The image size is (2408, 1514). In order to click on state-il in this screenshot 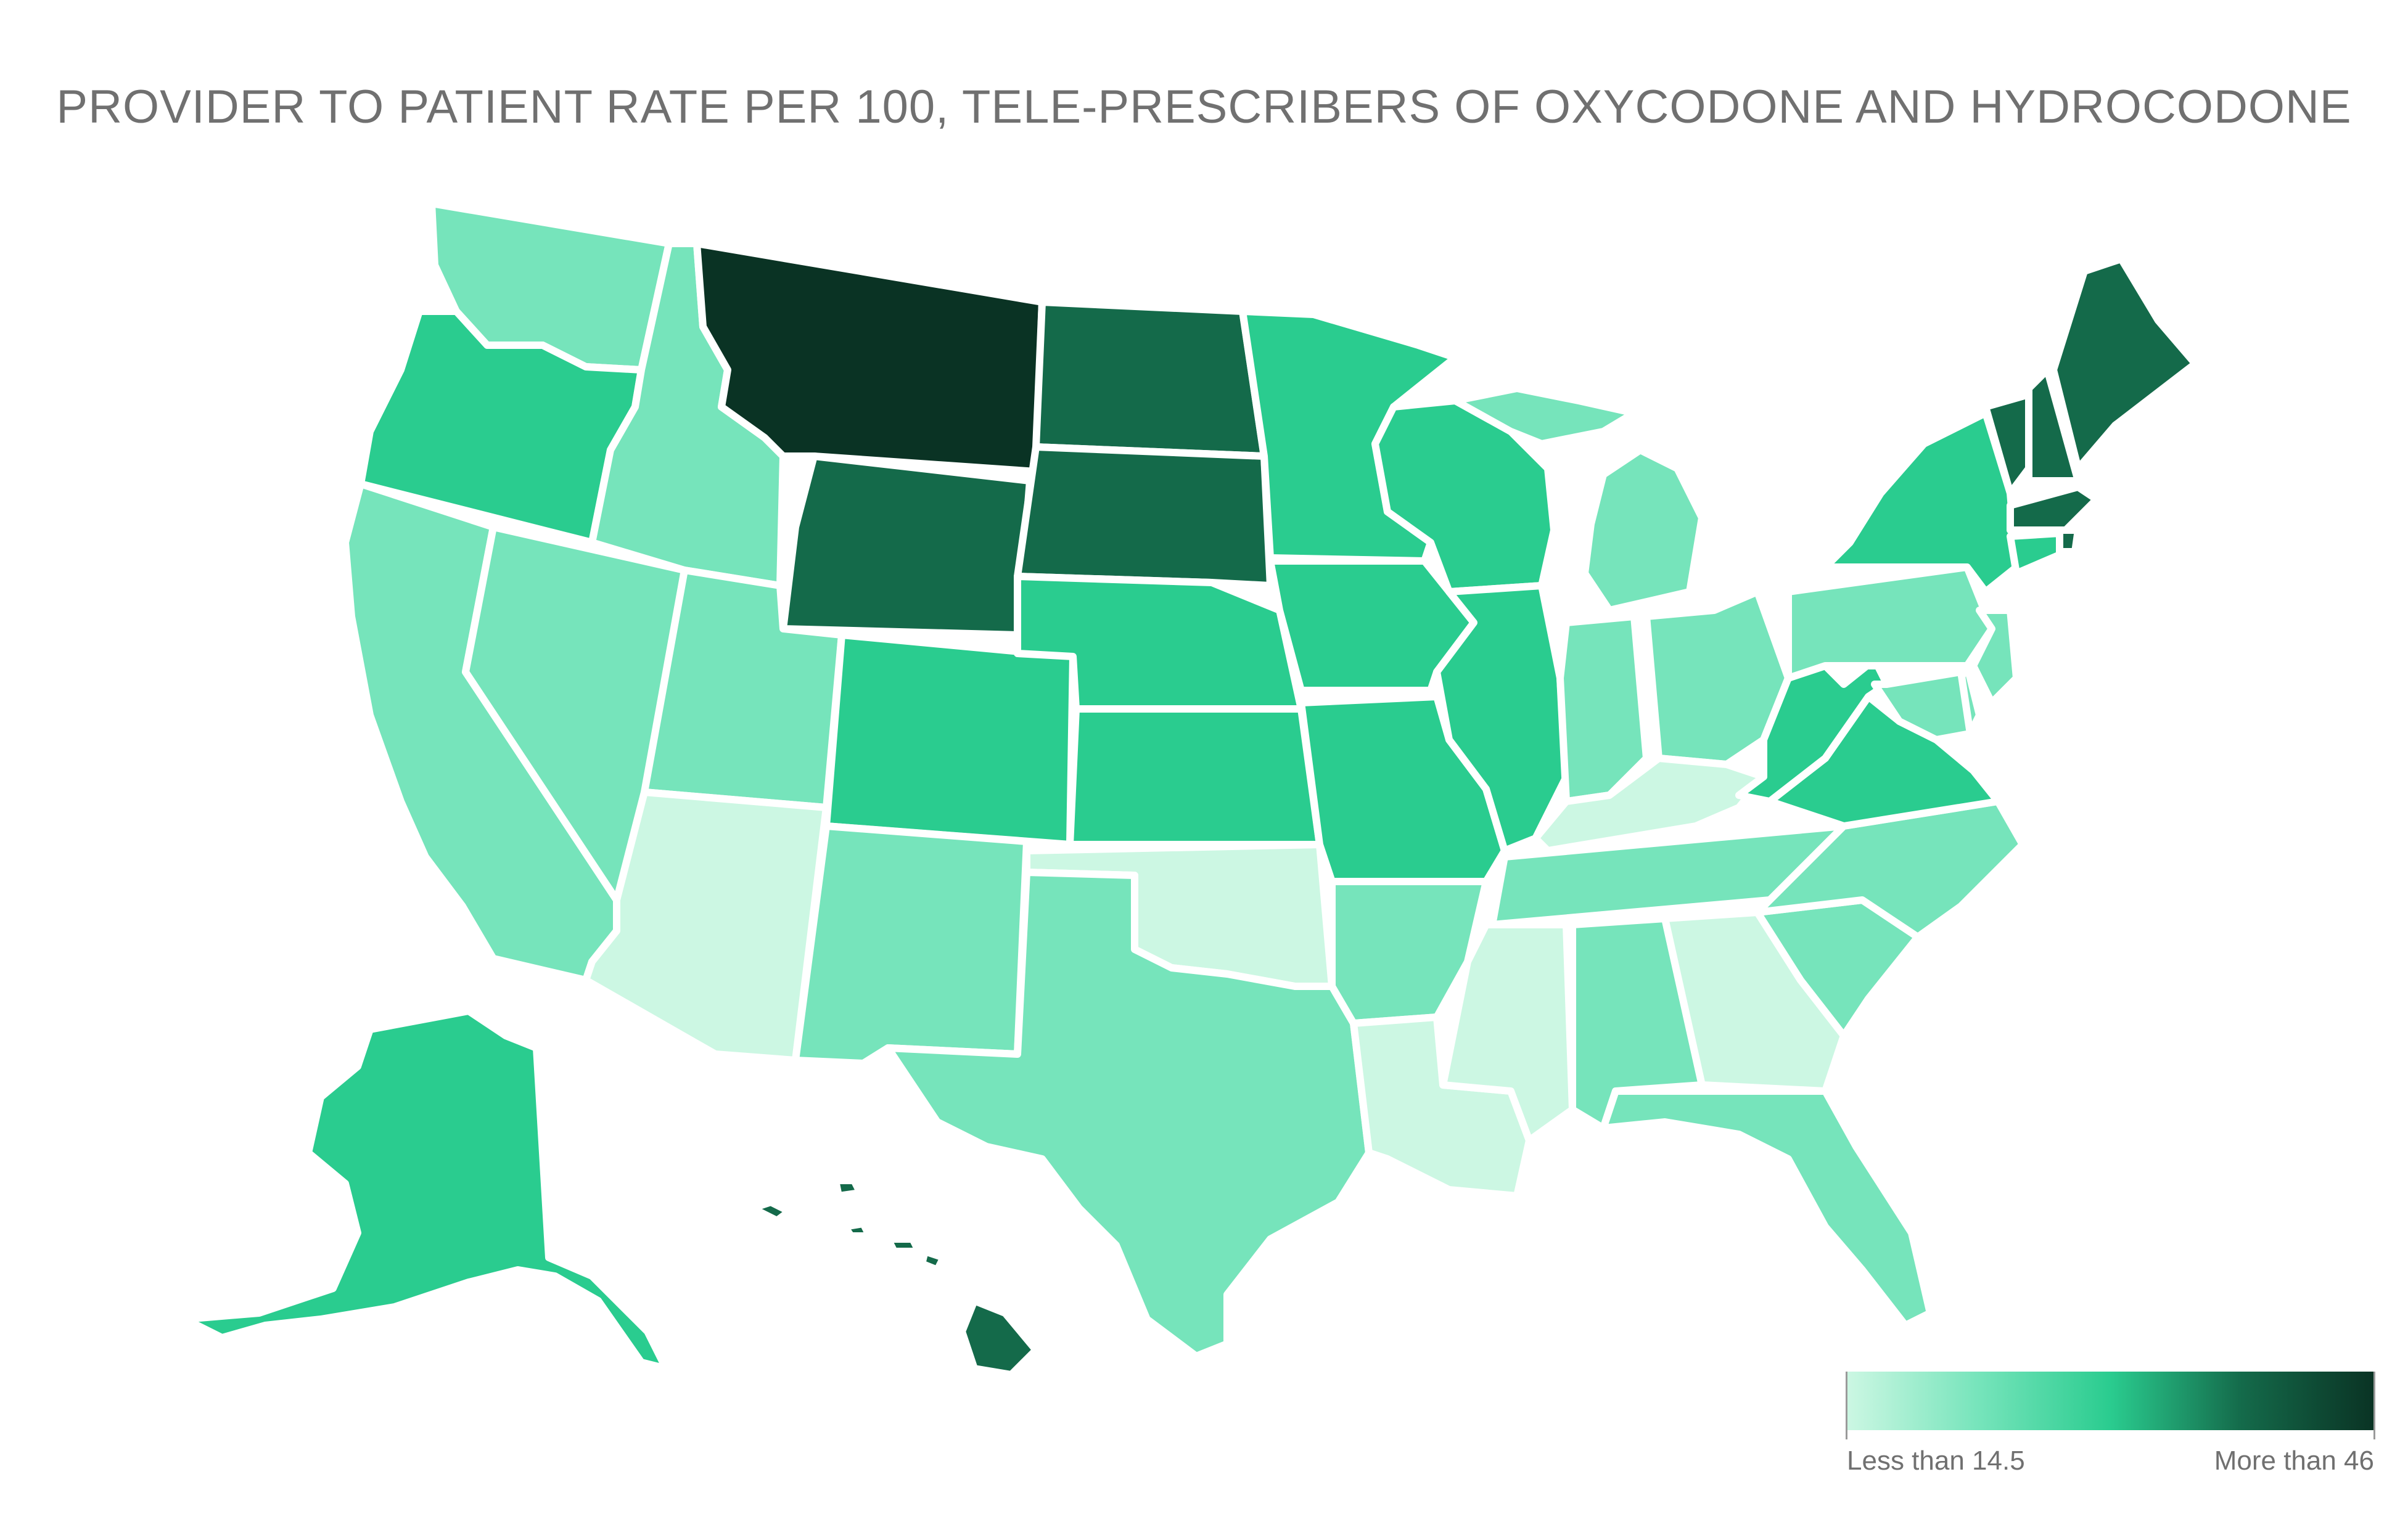, I will do `click(1502, 718)`.